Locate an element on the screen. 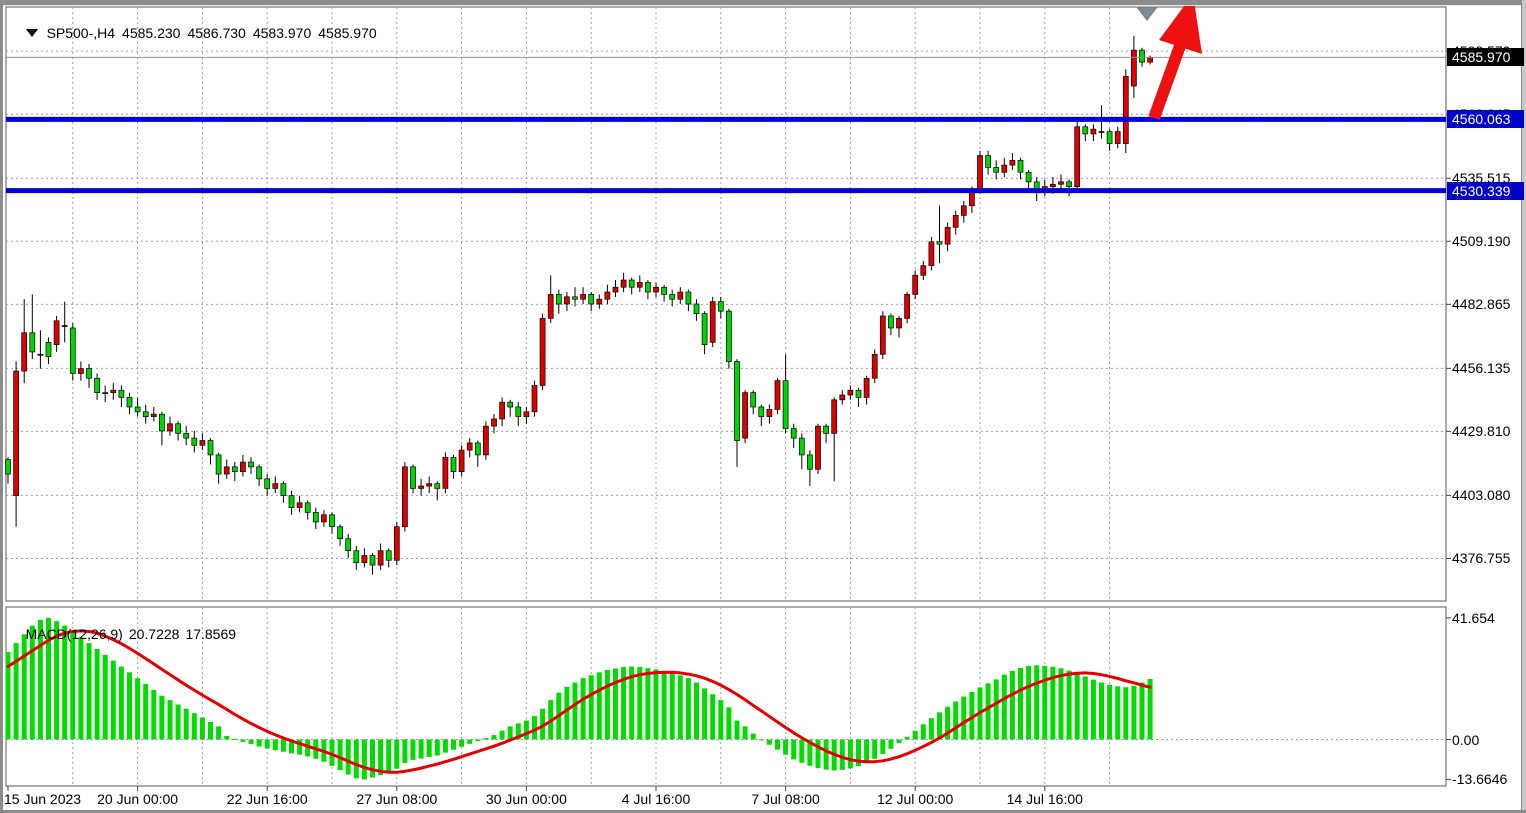  chart-shift-marker-icon is located at coordinates (1147, 13).